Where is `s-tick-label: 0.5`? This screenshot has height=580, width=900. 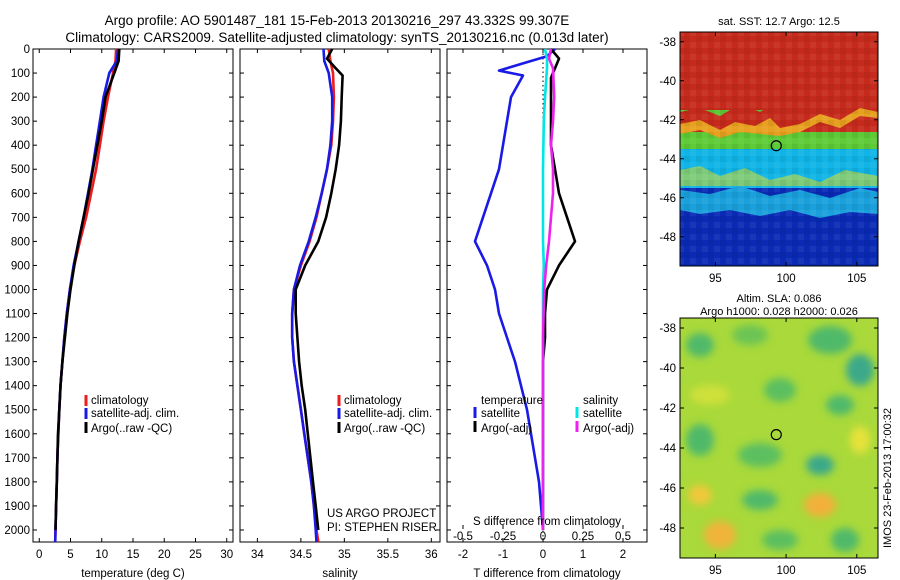
s-tick-label: 0.5 is located at coordinates (623, 537).